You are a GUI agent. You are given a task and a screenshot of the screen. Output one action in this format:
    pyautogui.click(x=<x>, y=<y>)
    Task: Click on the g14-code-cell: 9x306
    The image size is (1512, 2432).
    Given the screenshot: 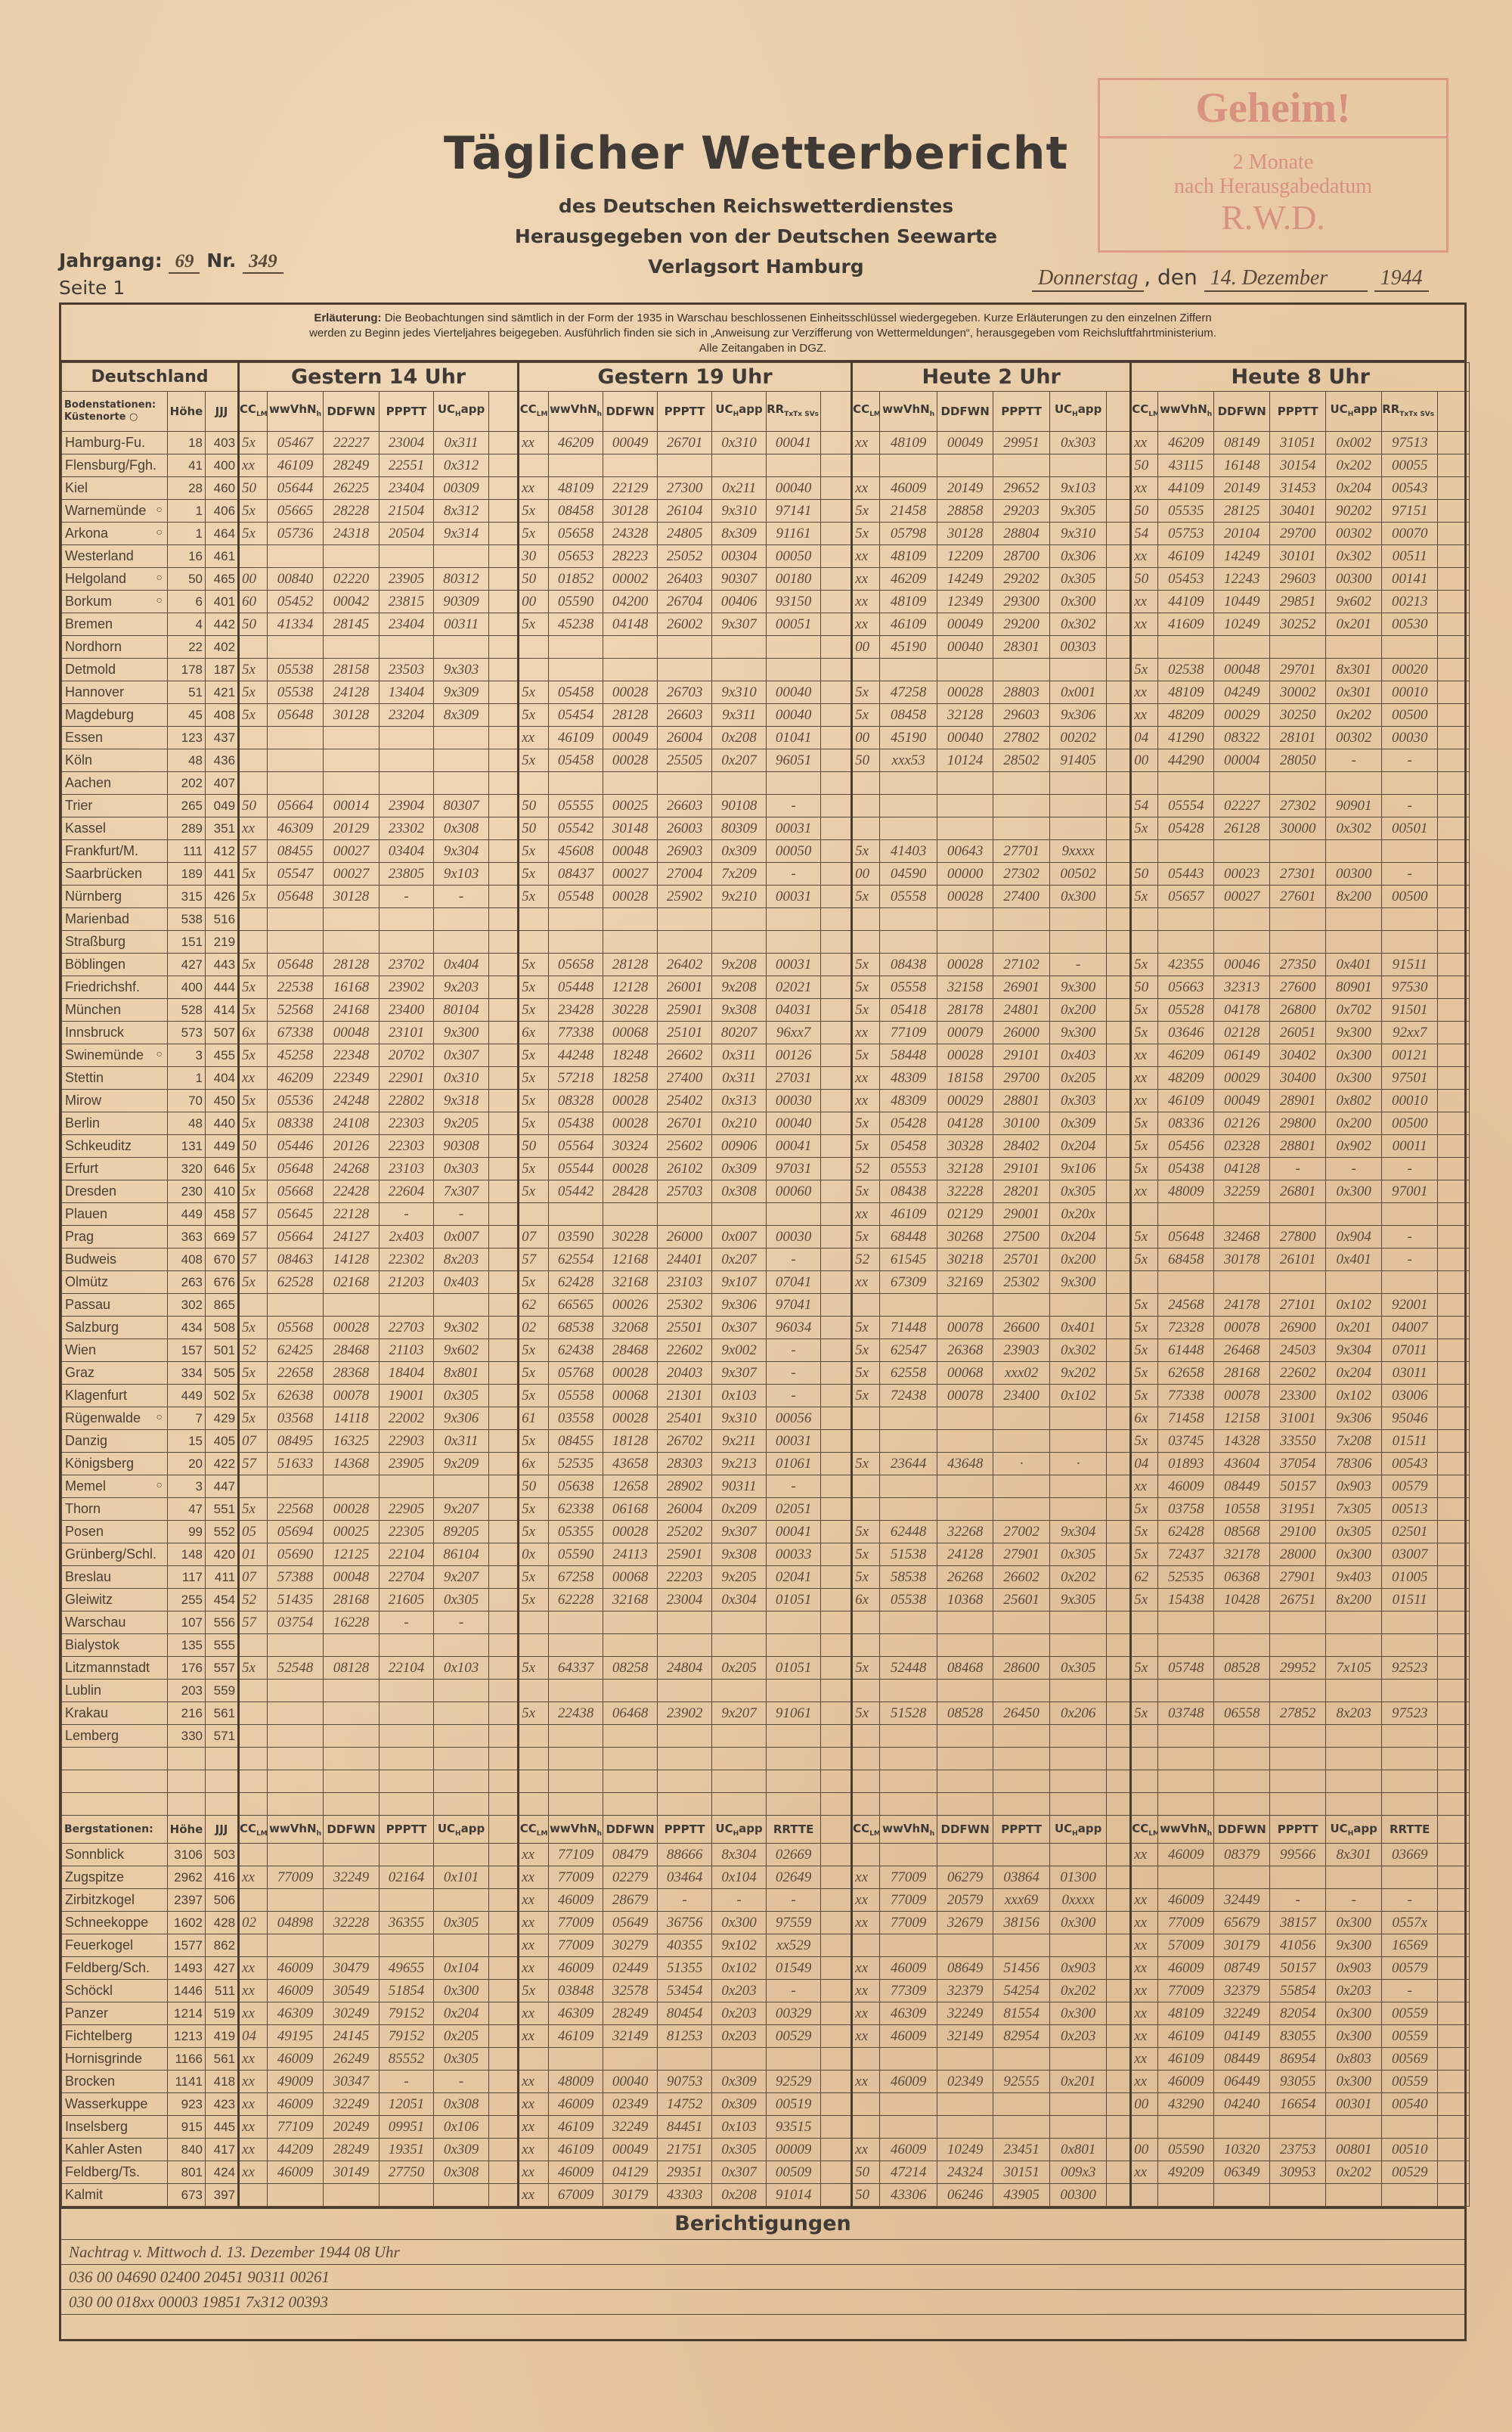 What is the action you would take?
    pyautogui.click(x=462, y=1418)
    